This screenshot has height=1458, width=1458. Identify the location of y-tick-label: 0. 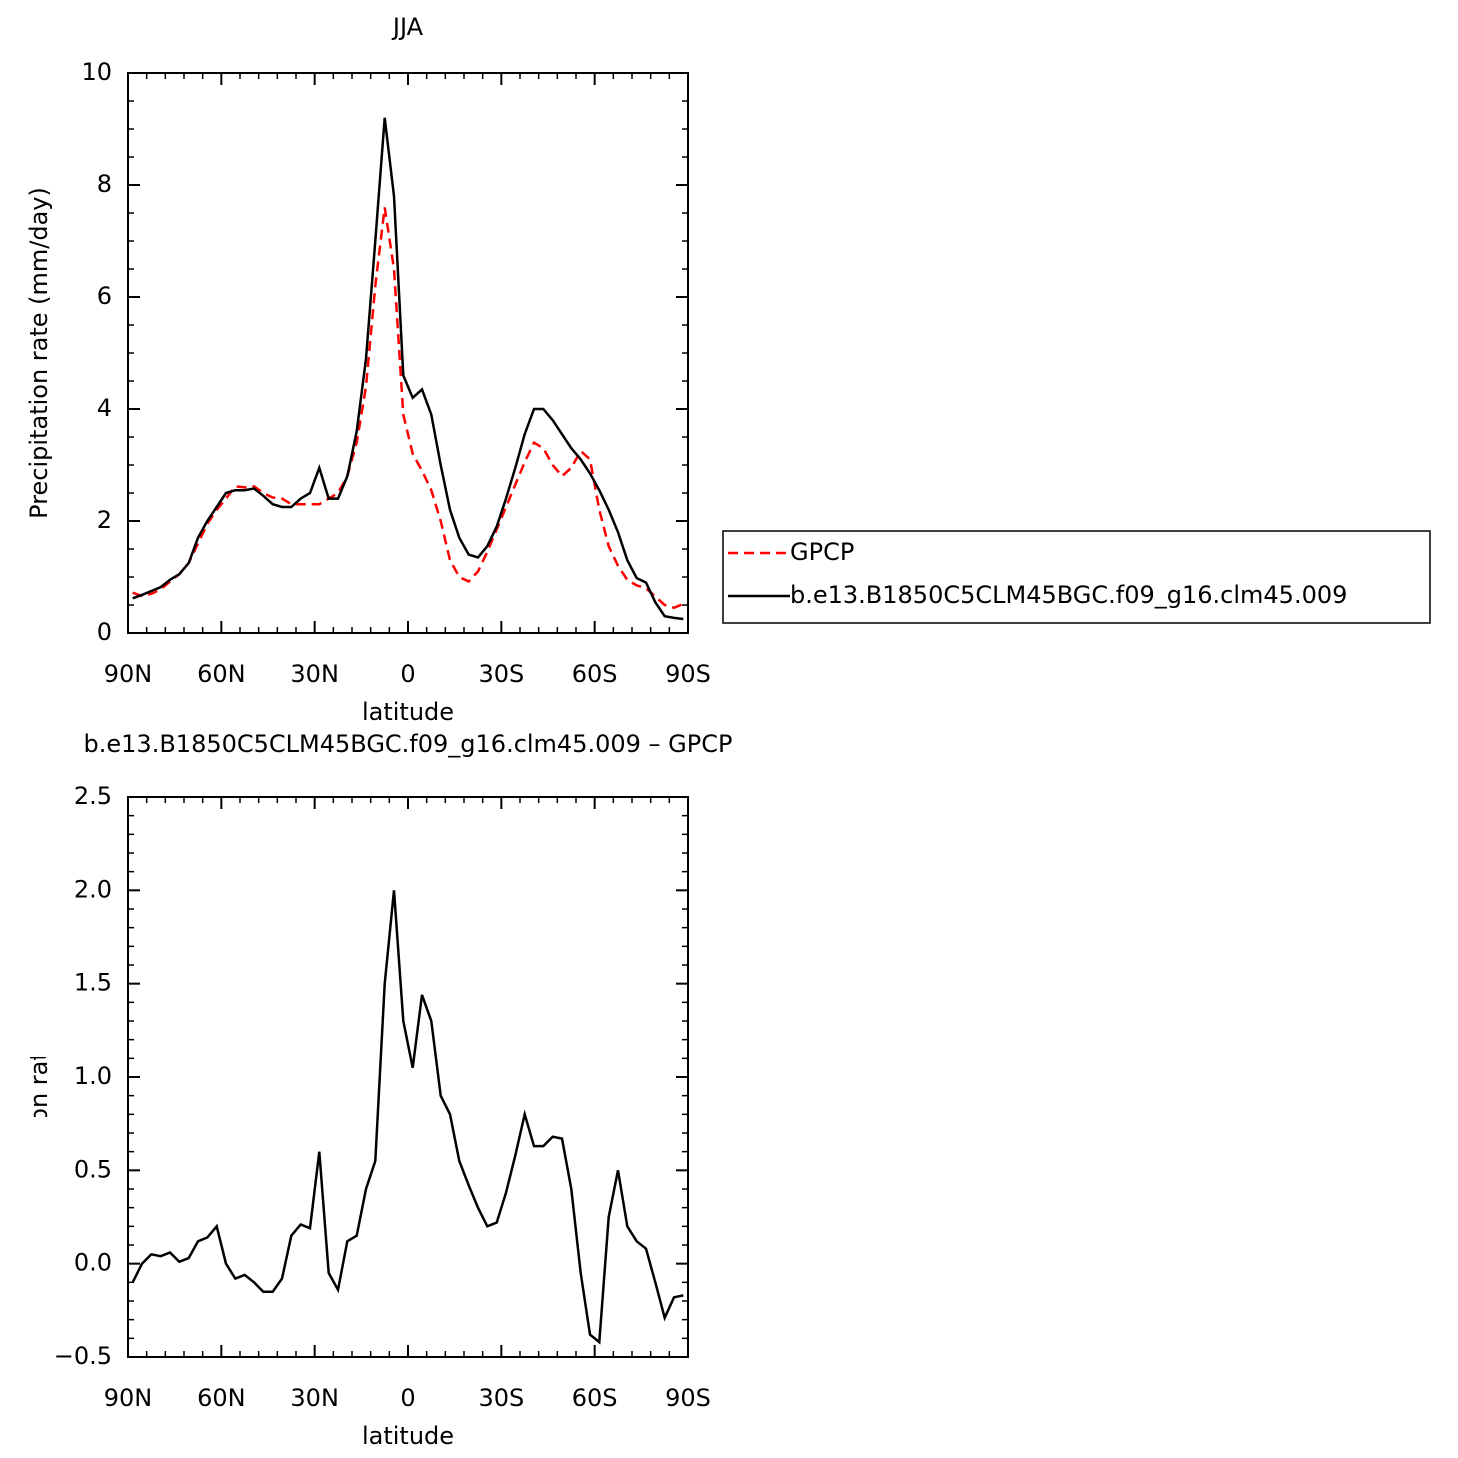
(104, 632).